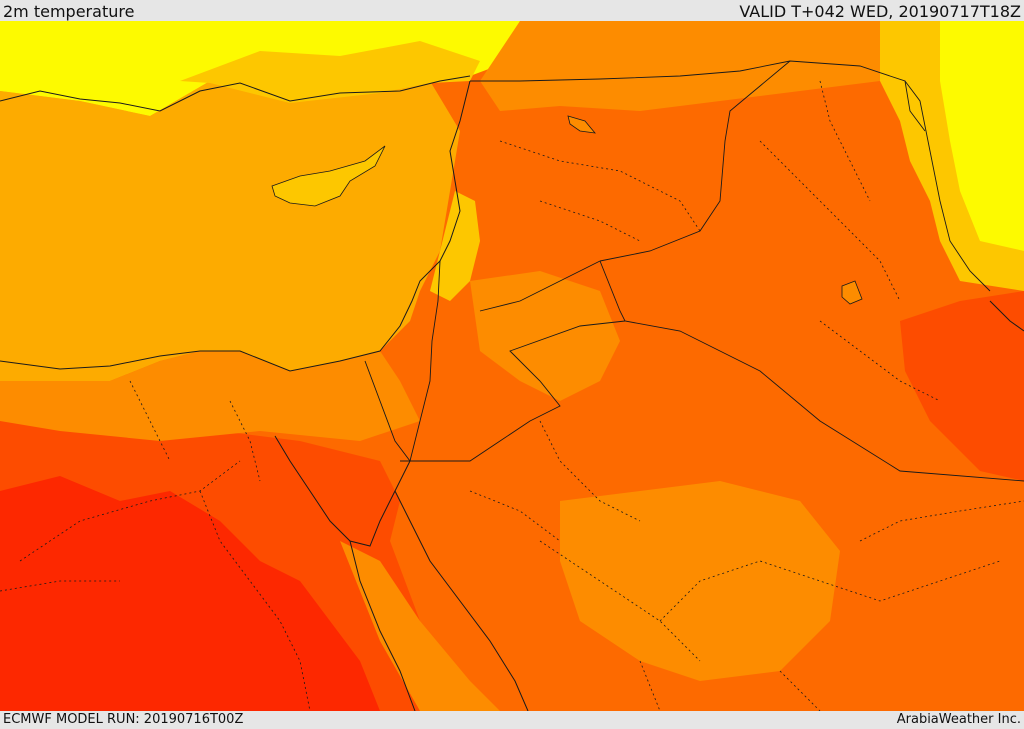 The width and height of the screenshot is (1024, 729). What do you see at coordinates (123, 719) in the screenshot?
I see `model-run: ECMWF MODEL RUN: 20190716T00Z` at bounding box center [123, 719].